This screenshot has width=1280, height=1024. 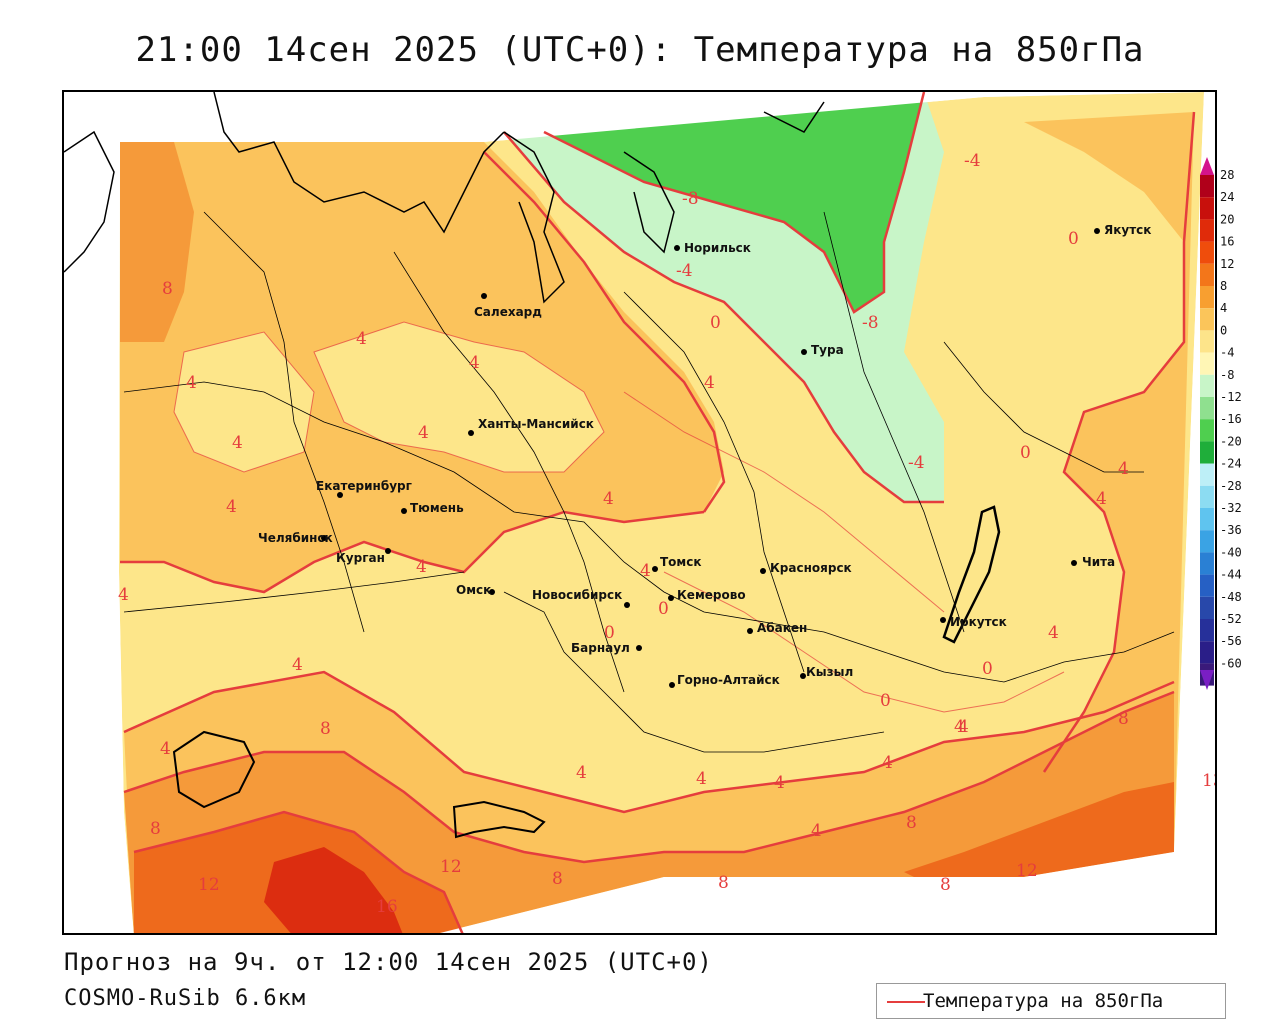 What do you see at coordinates (1231, 419) in the screenshot?
I see `colorbar-tick-label: -16` at bounding box center [1231, 419].